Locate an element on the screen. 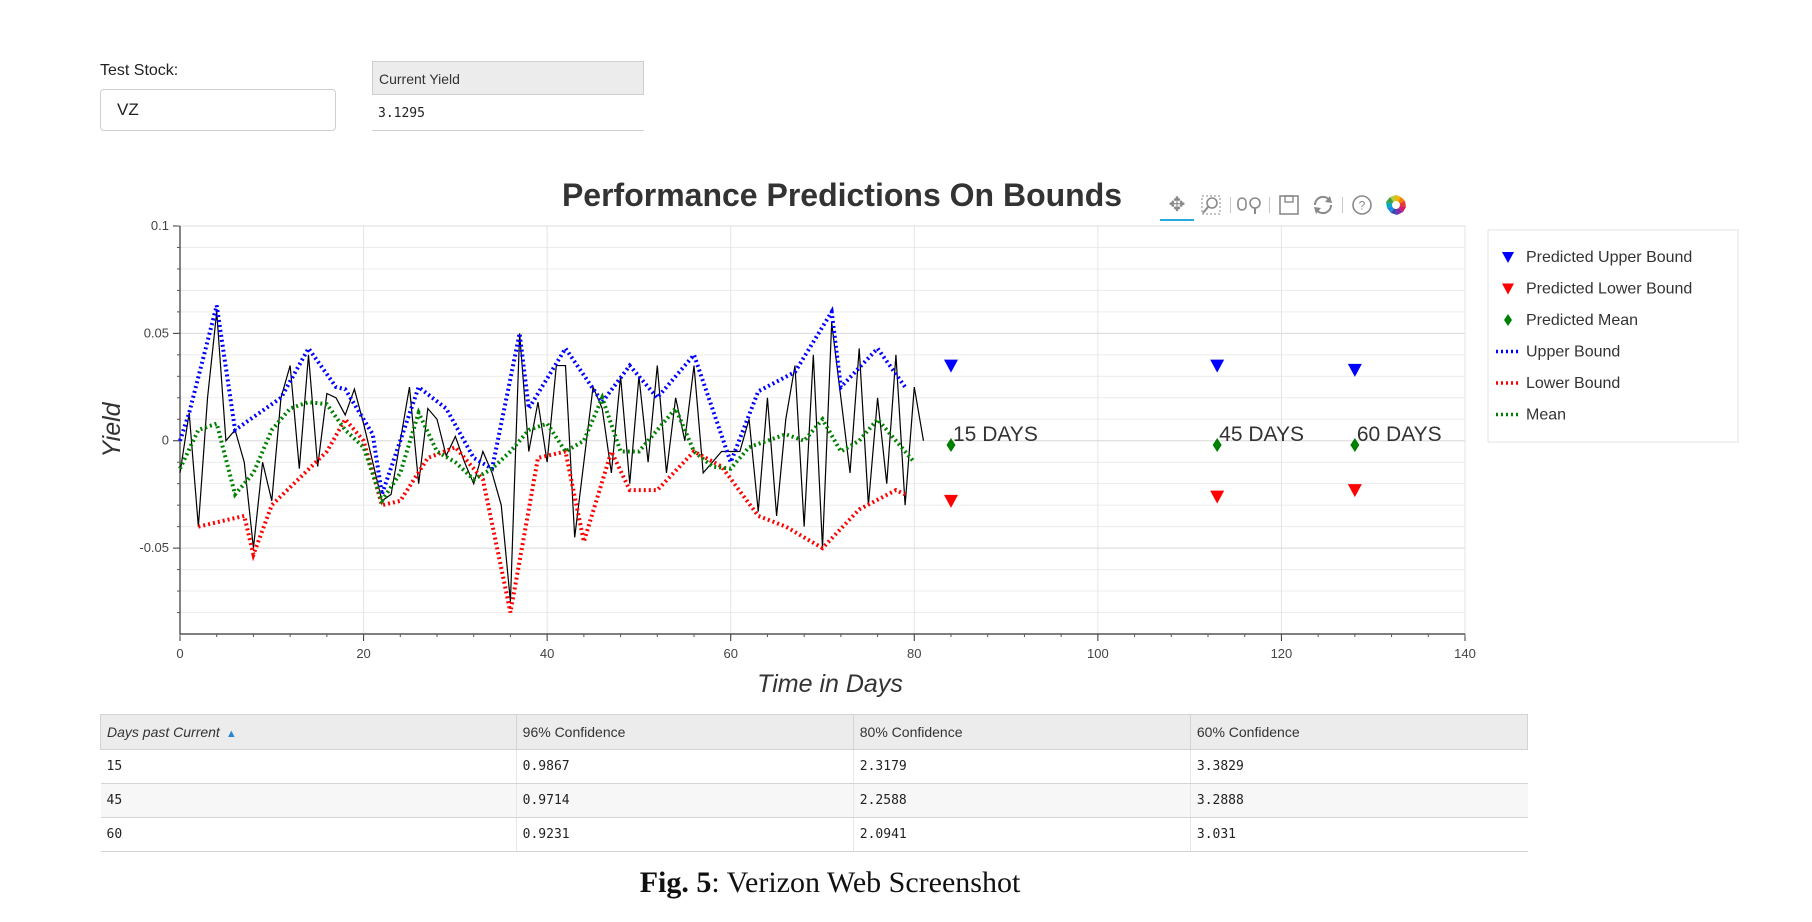  chart-toolbar: ✥ ? is located at coordinates (1286, 205).